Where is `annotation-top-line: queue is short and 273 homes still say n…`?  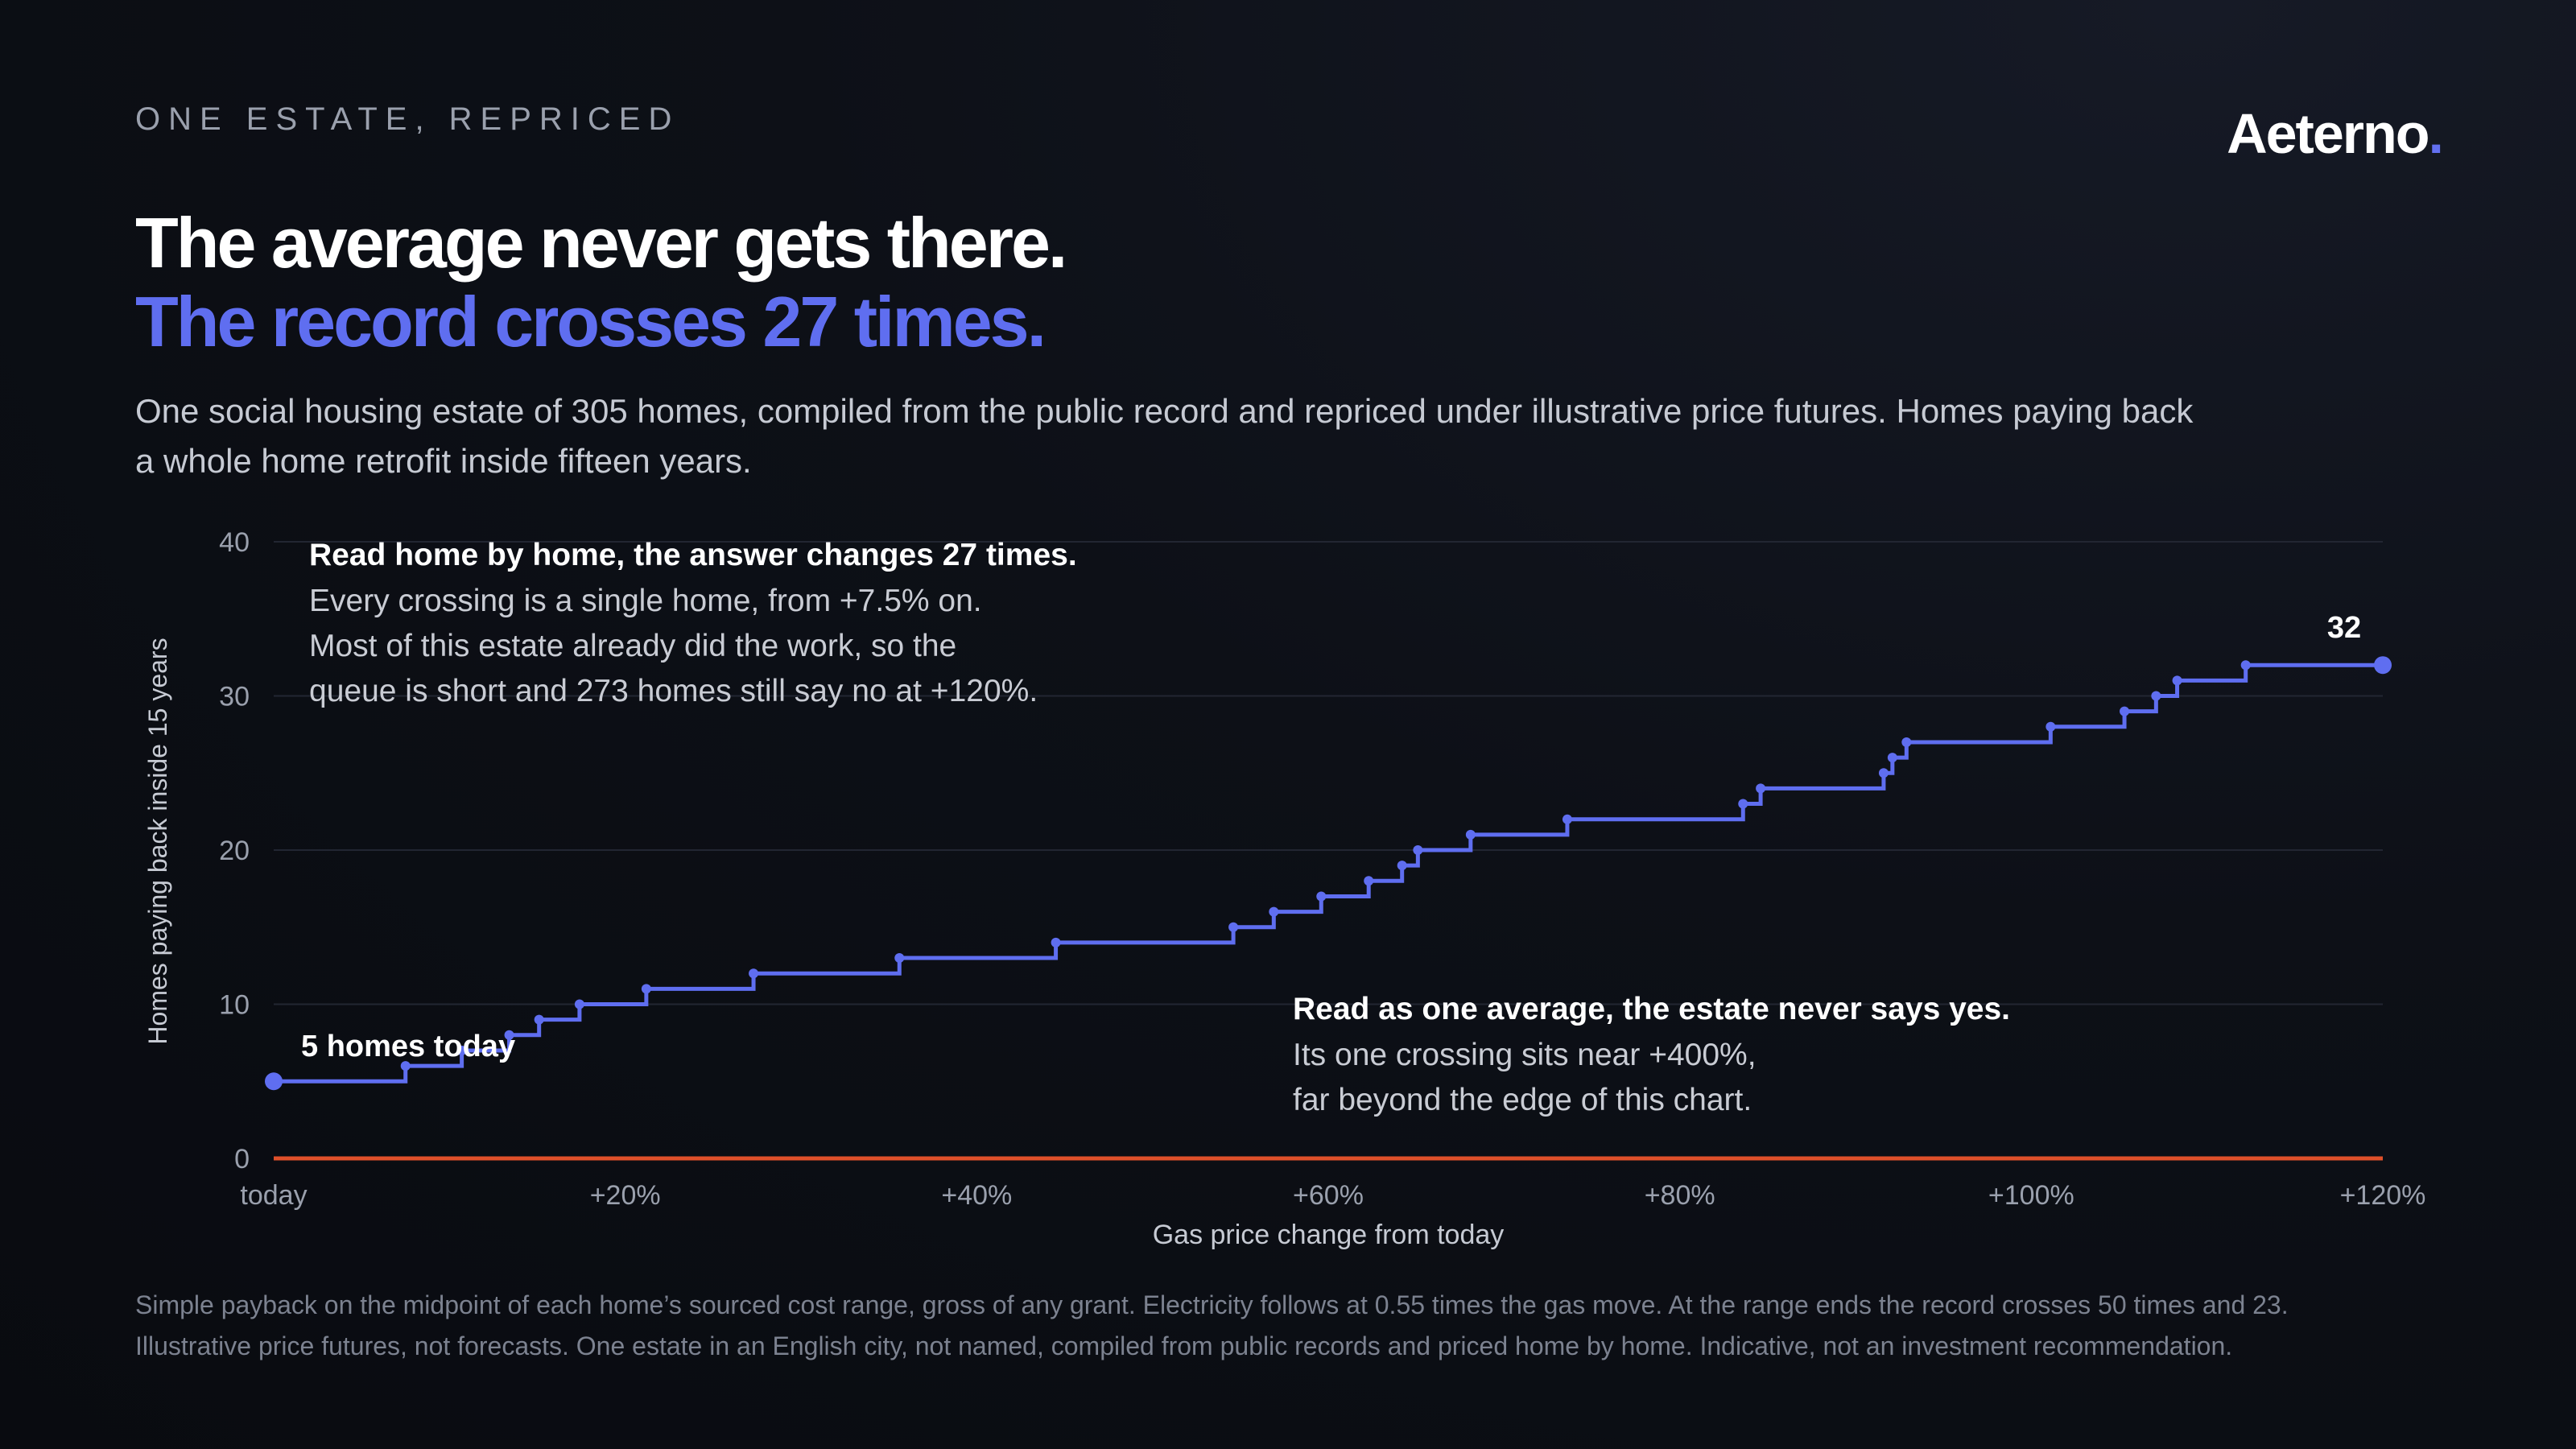
annotation-top-line: queue is short and 273 homes still say n… is located at coordinates (673, 691).